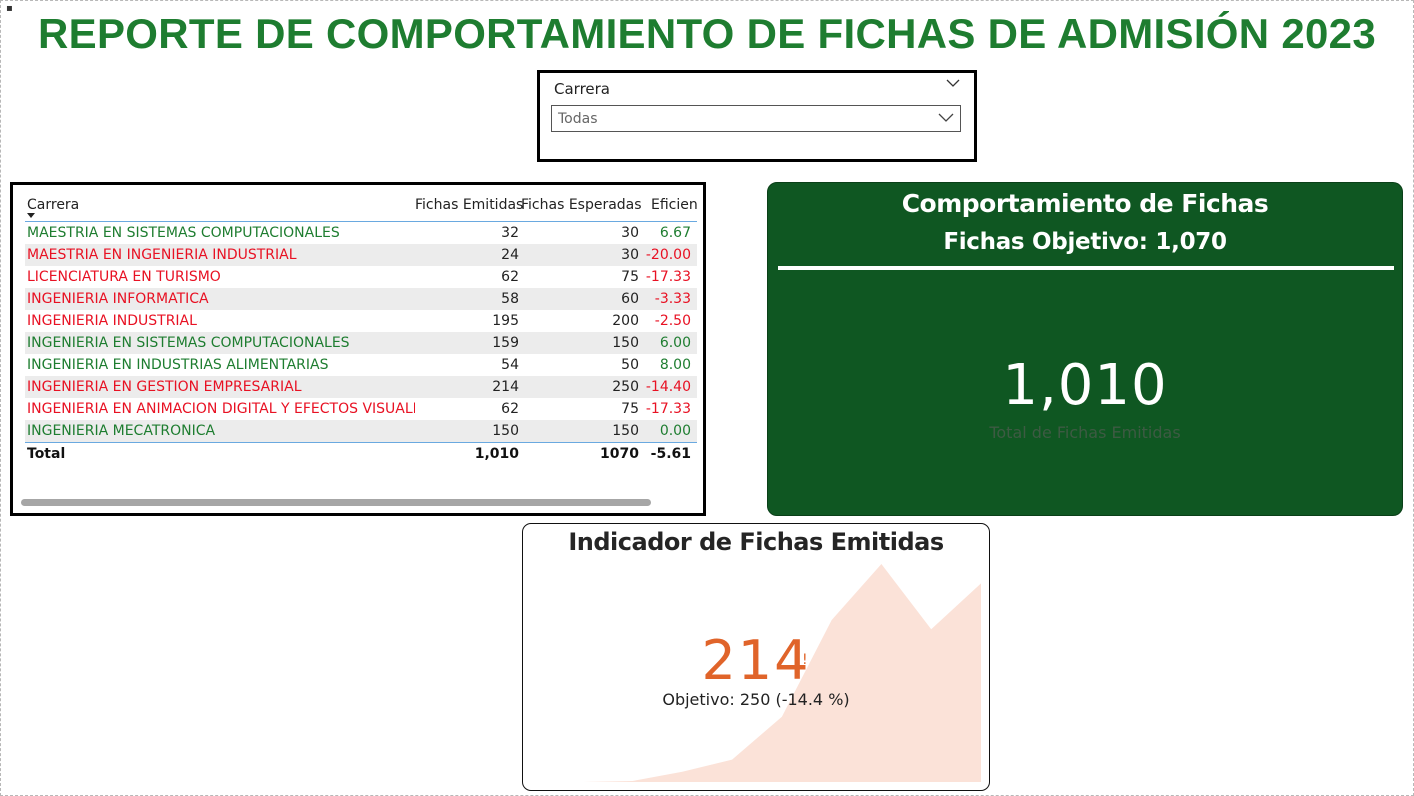 This screenshot has width=1414, height=796. Describe the element at coordinates (619, 454) in the screenshot. I see `total-esperadas: 1070` at that location.